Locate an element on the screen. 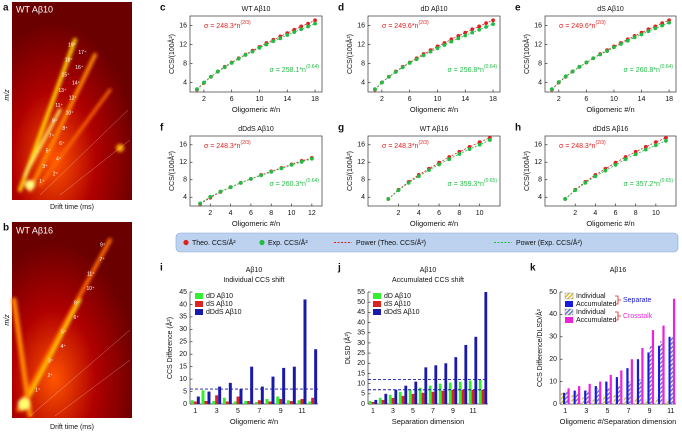 The image size is (682, 436). peak-label: 19⁺ is located at coordinates (72, 45).